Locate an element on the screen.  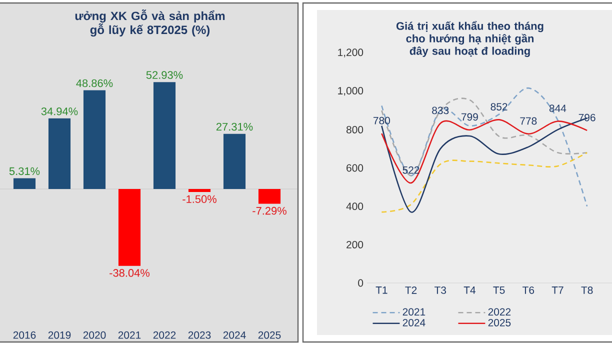
legend-label: 2022 is located at coordinates (499, 312).